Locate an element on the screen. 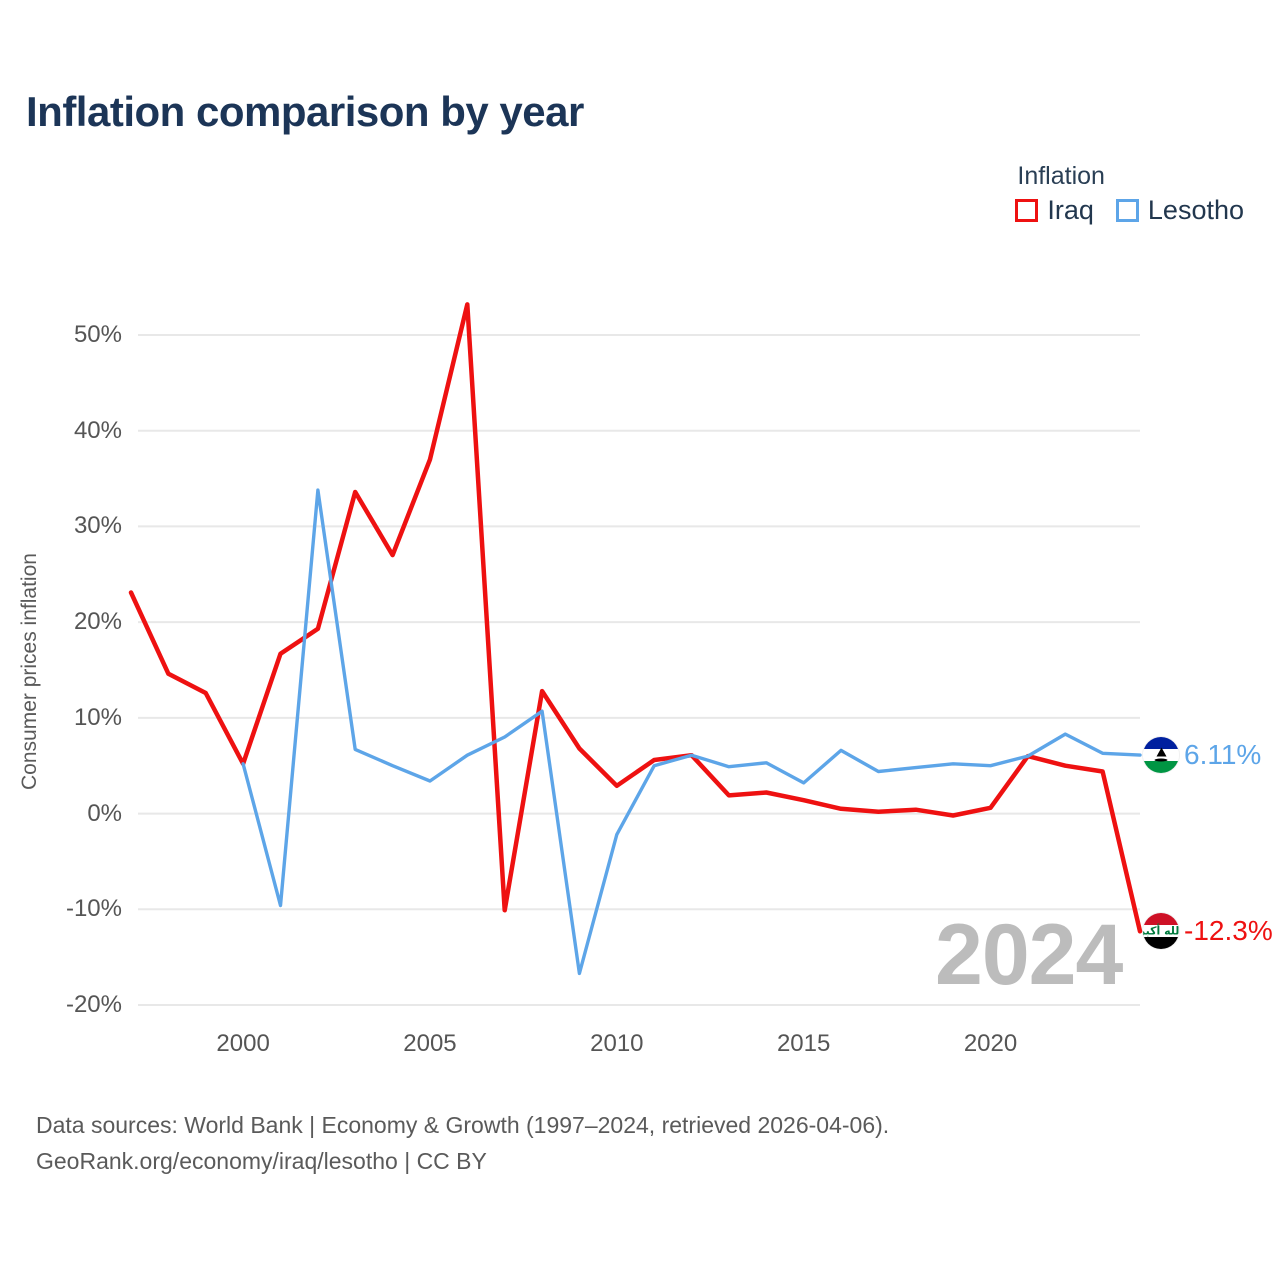 Image resolution: width=1280 pixels, height=1280 pixels. y-axis-ticks: -20% -10% 0% 10% 20% 30% 40% 50% is located at coordinates (61, 640).